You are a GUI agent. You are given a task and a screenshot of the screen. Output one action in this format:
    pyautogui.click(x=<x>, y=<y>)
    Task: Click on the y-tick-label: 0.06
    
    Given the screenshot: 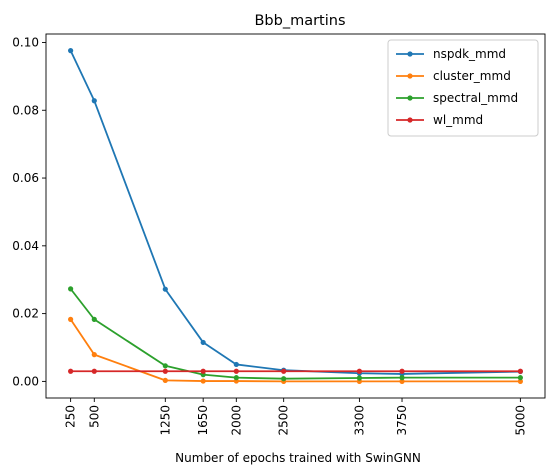 What is the action you would take?
    pyautogui.click(x=25, y=178)
    